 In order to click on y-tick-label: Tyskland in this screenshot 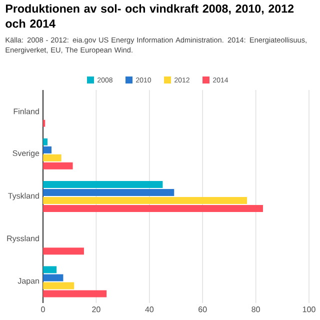, I will do `click(23, 196)`.